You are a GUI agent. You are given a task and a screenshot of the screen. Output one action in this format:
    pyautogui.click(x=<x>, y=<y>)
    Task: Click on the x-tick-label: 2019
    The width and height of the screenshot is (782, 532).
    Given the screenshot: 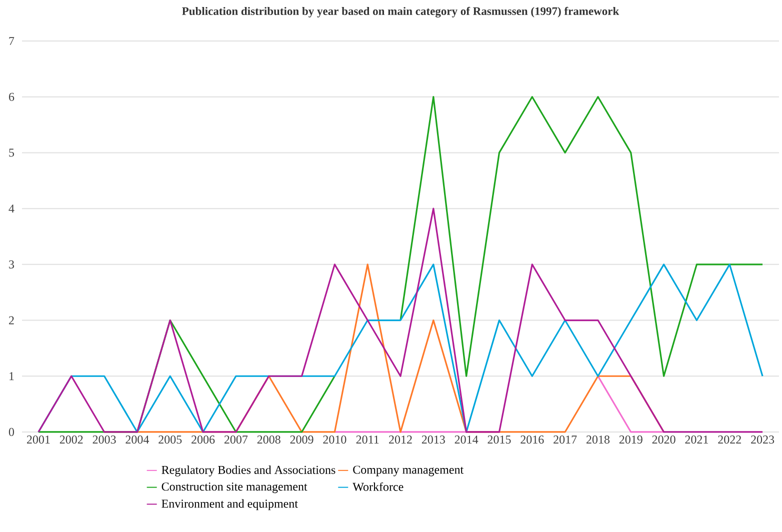 What is the action you would take?
    pyautogui.click(x=630, y=440)
    